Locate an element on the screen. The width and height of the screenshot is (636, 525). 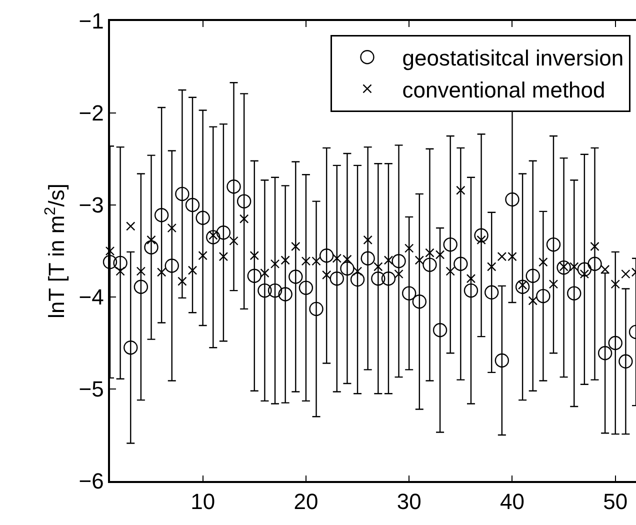
y-tick-label: −1 is located at coordinates (91, 21).